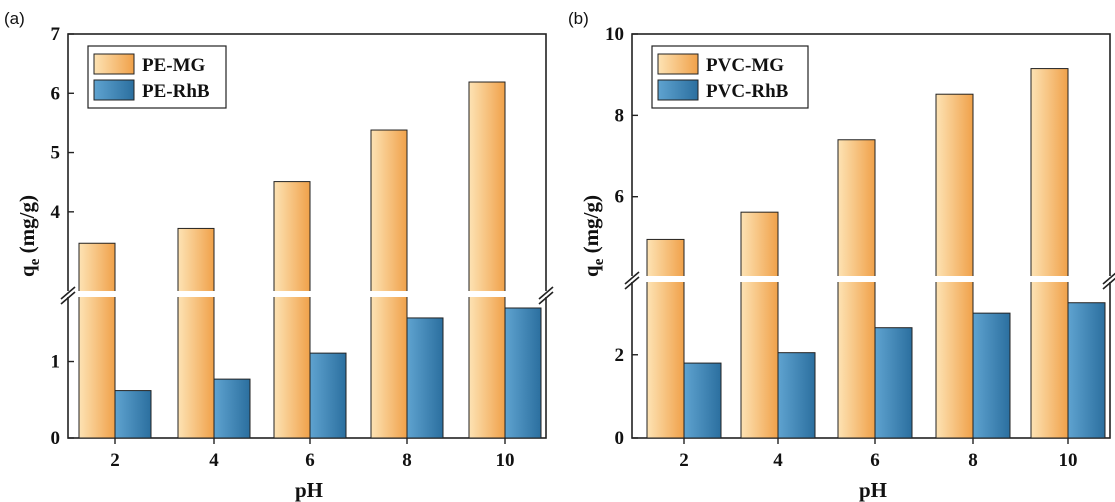  Describe the element at coordinates (176, 91) in the screenshot. I see `legend-entry-label: PE-RhB` at that location.